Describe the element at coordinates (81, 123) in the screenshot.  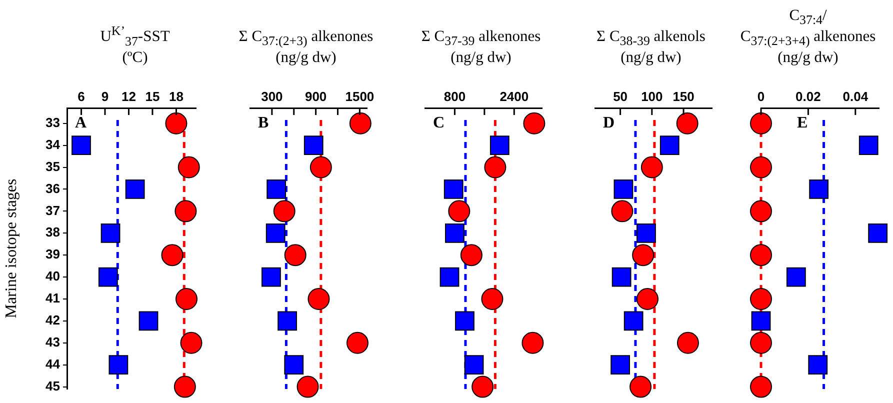
I see `annotation: A` at that location.